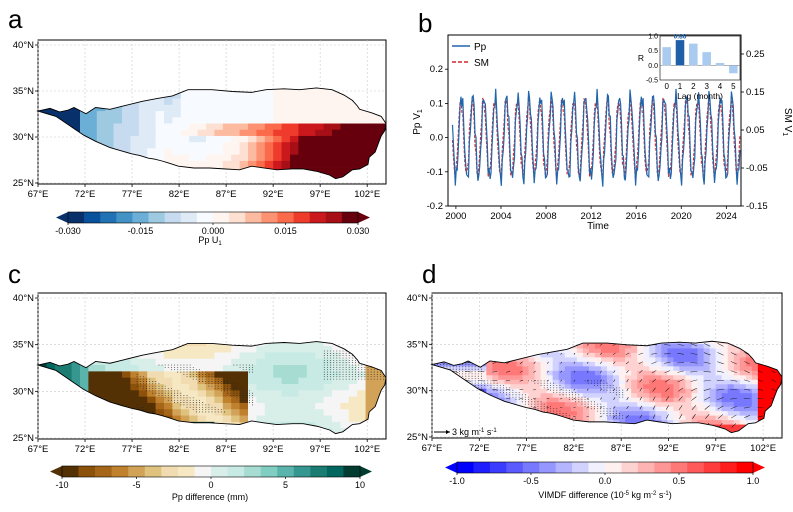  What do you see at coordinates (479, 448) in the screenshot?
I see `lon-tick-label: 72°E` at bounding box center [479, 448].